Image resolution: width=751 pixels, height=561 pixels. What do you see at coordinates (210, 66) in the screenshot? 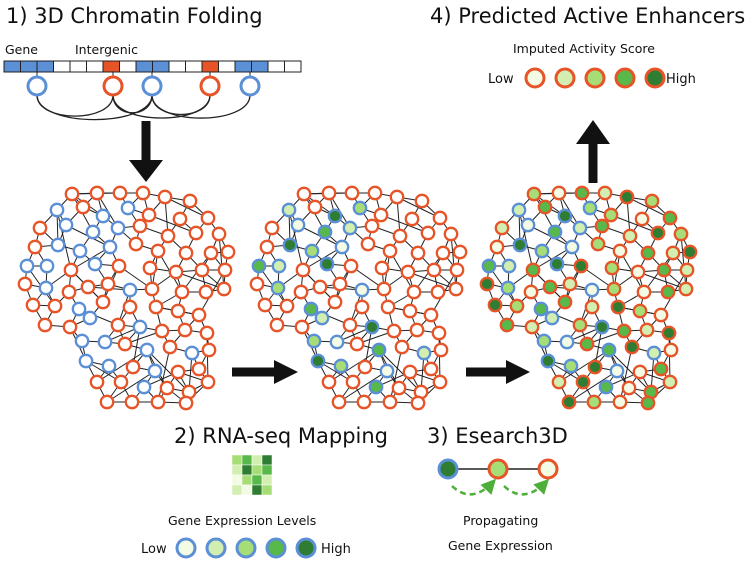
I see `track-cell-enh` at bounding box center [210, 66].